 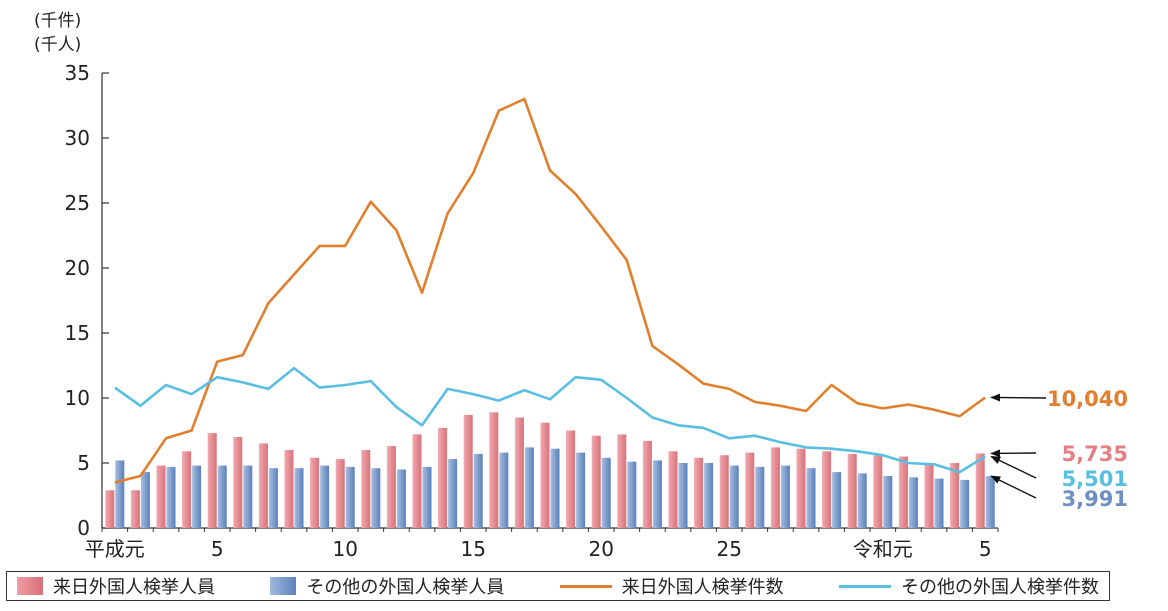 I want to click on y-tick-label: 10, so click(x=77, y=398).